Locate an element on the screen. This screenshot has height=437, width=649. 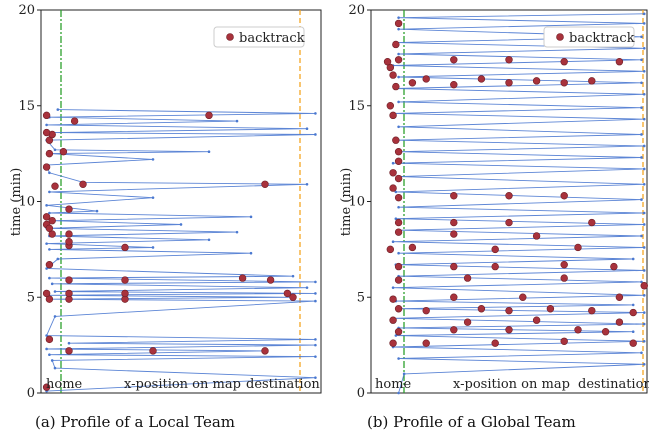
y-axis-label-b: time (min) is located at coordinates (346, 202).